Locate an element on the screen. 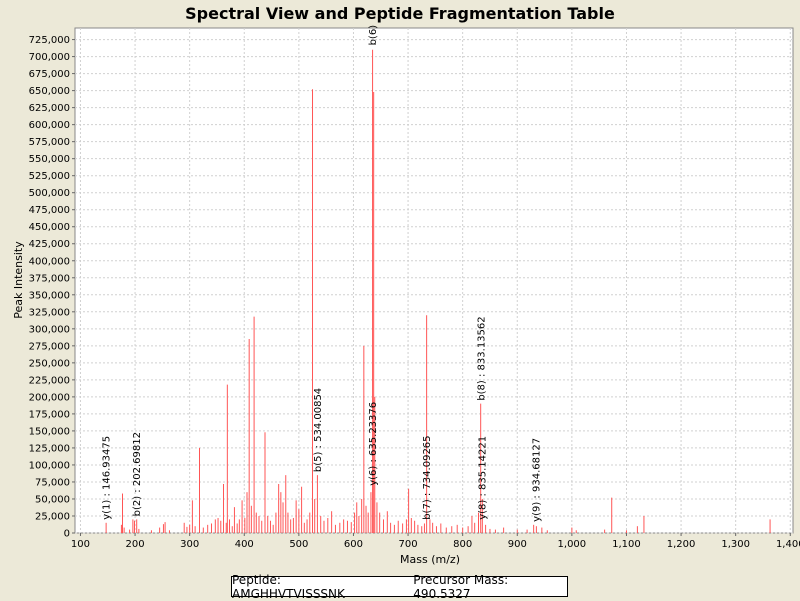  x-tick-label: 800 is located at coordinates (462, 544).